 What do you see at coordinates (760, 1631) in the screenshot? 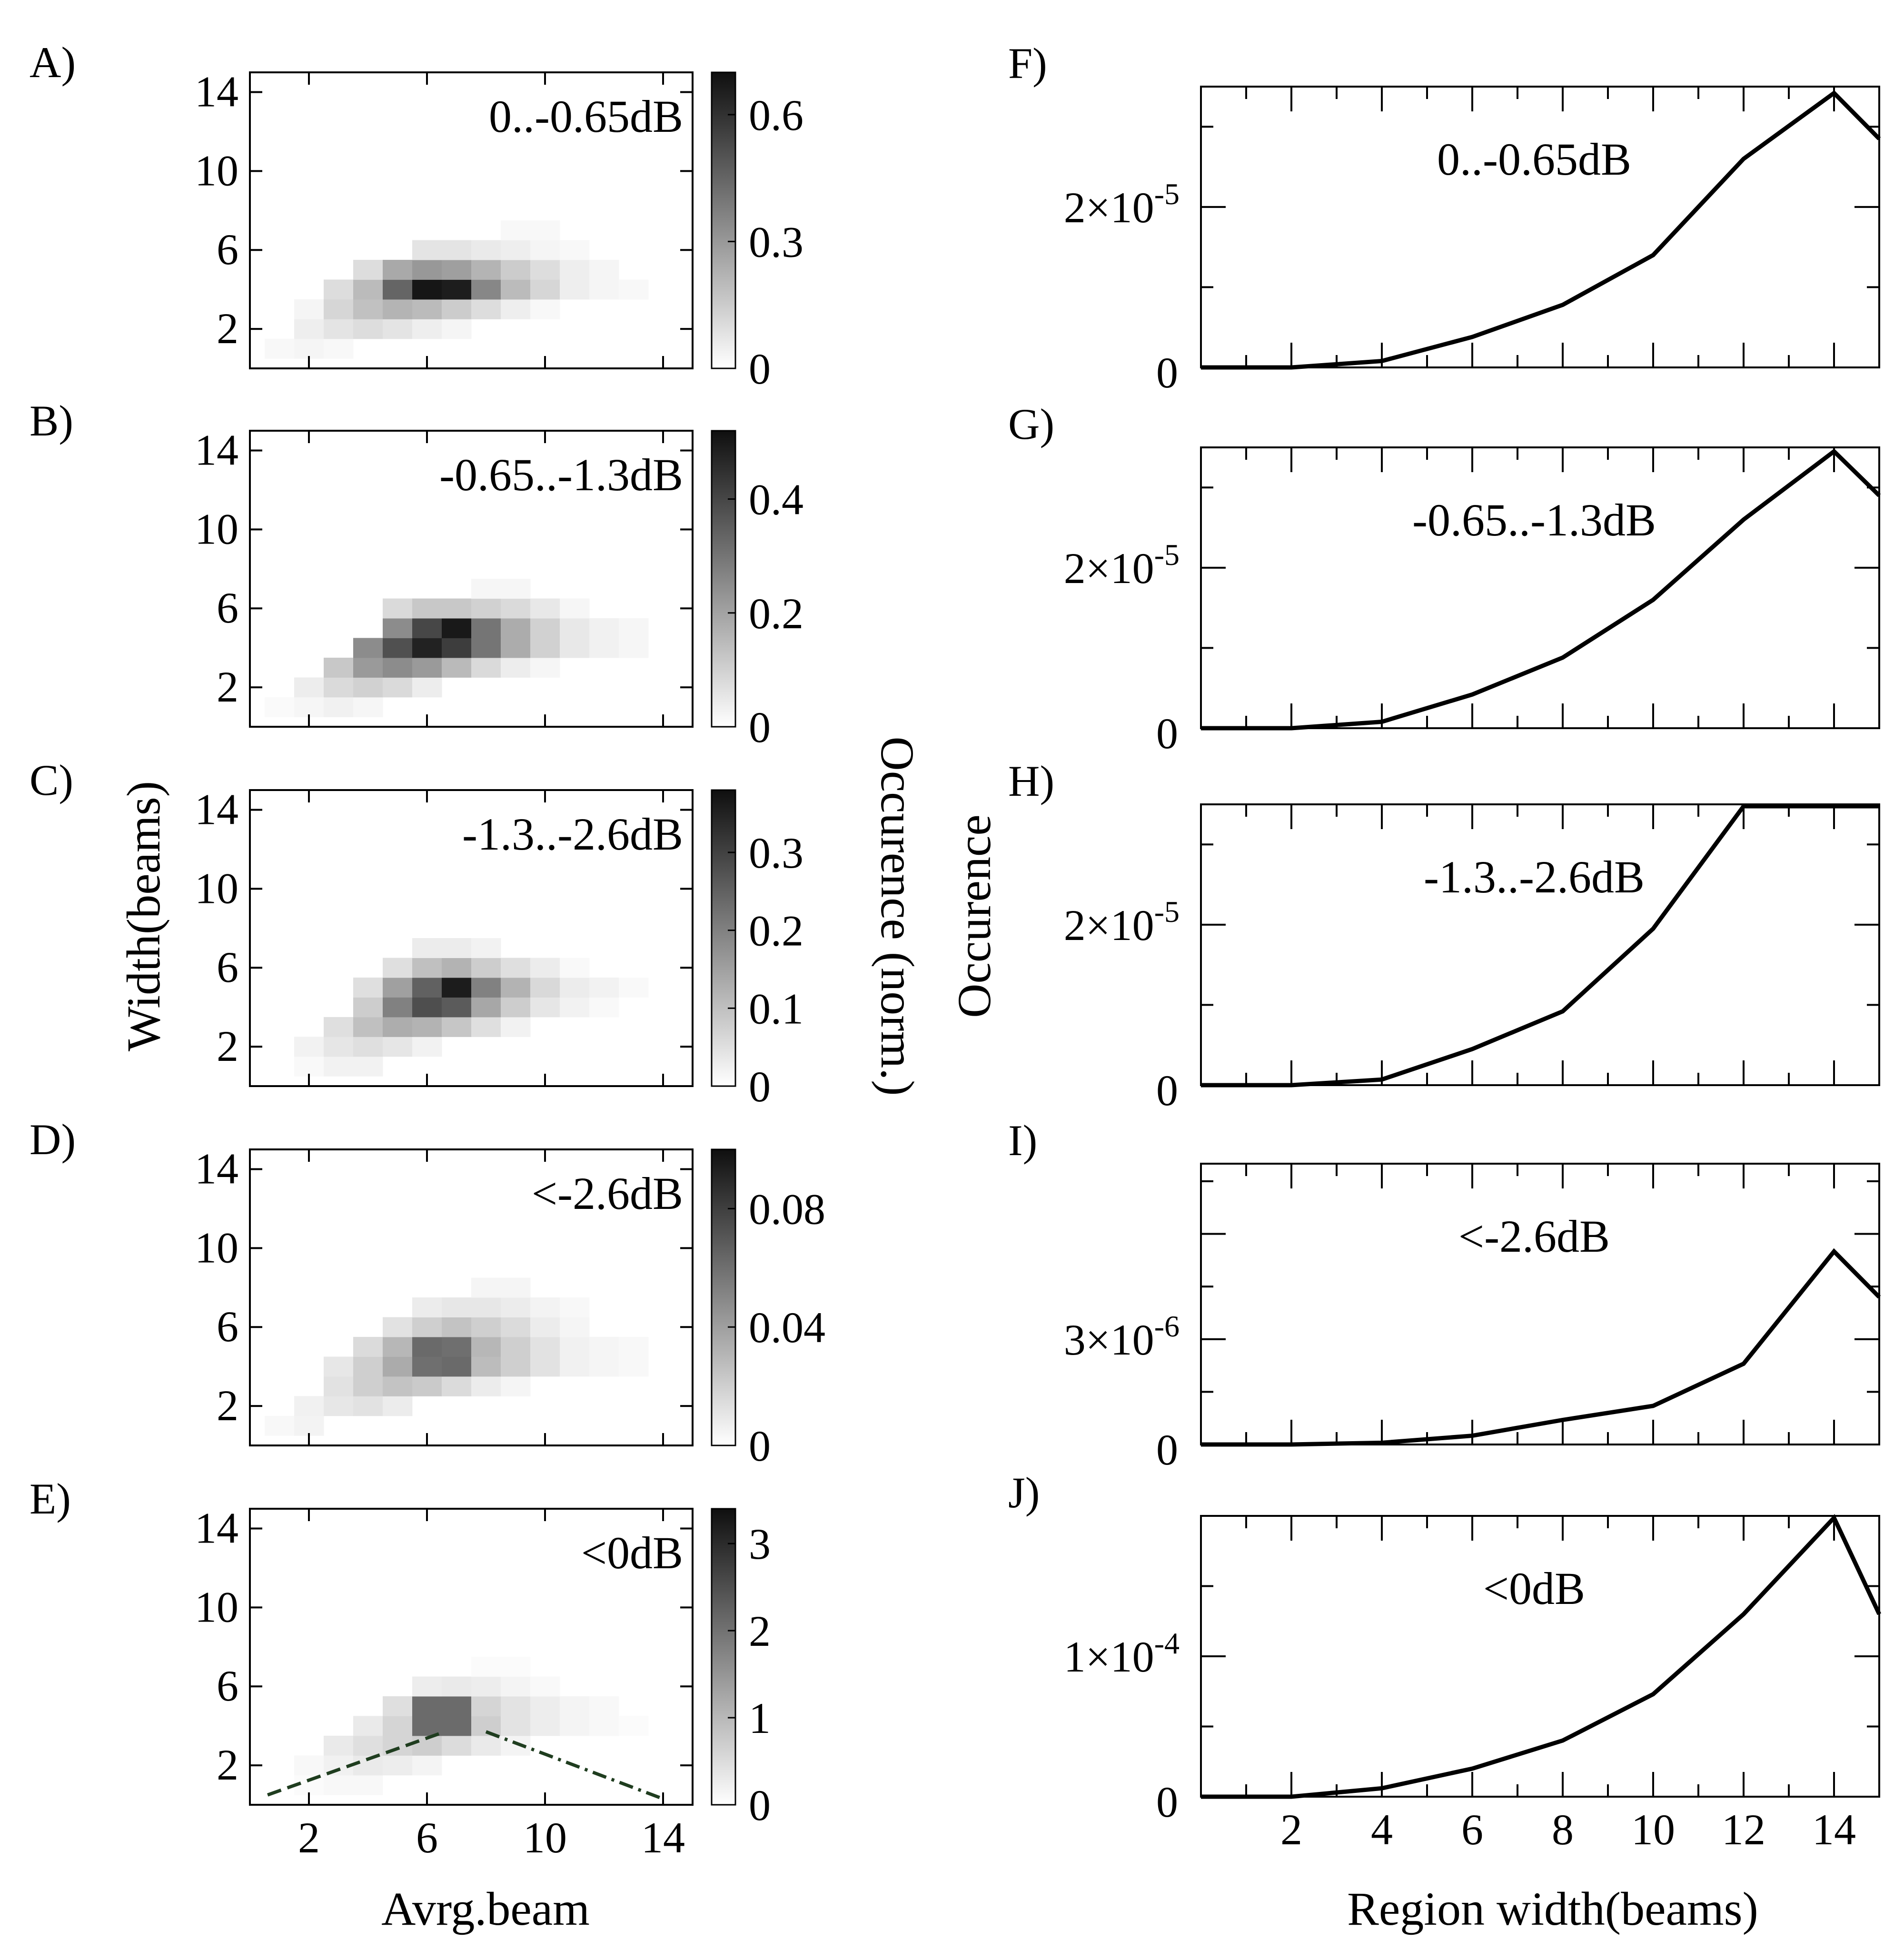
I see `heatmap-5-colorbar-tick-label: 2` at bounding box center [760, 1631].